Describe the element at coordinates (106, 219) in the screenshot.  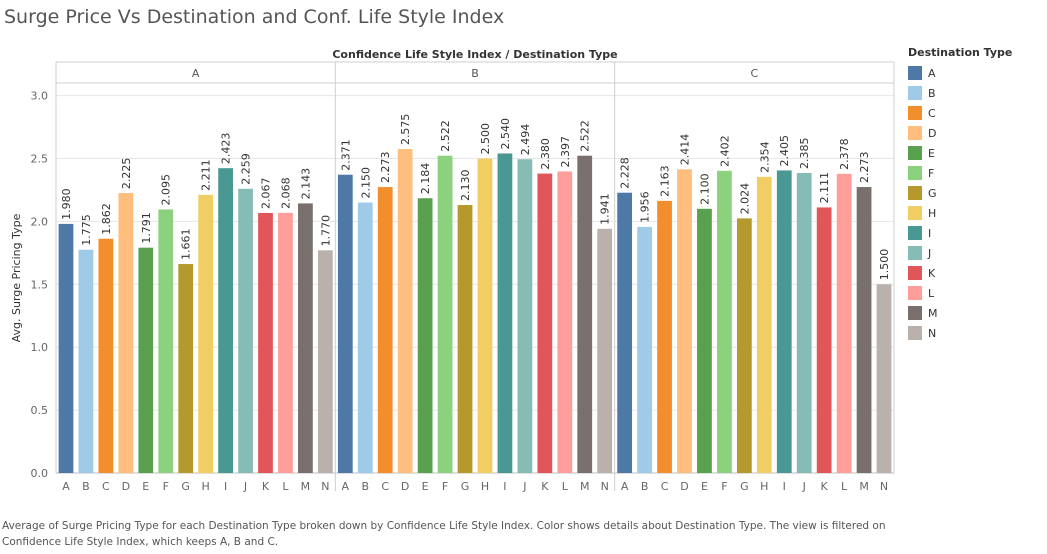
I see `data-label: 1.862` at that location.